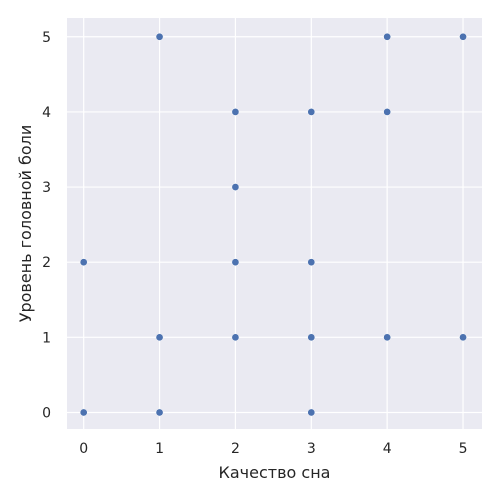 This screenshot has height=500, width=500. What do you see at coordinates (25, 224) in the screenshot?
I see `y-axis-title: Уровень головной боли` at bounding box center [25, 224].